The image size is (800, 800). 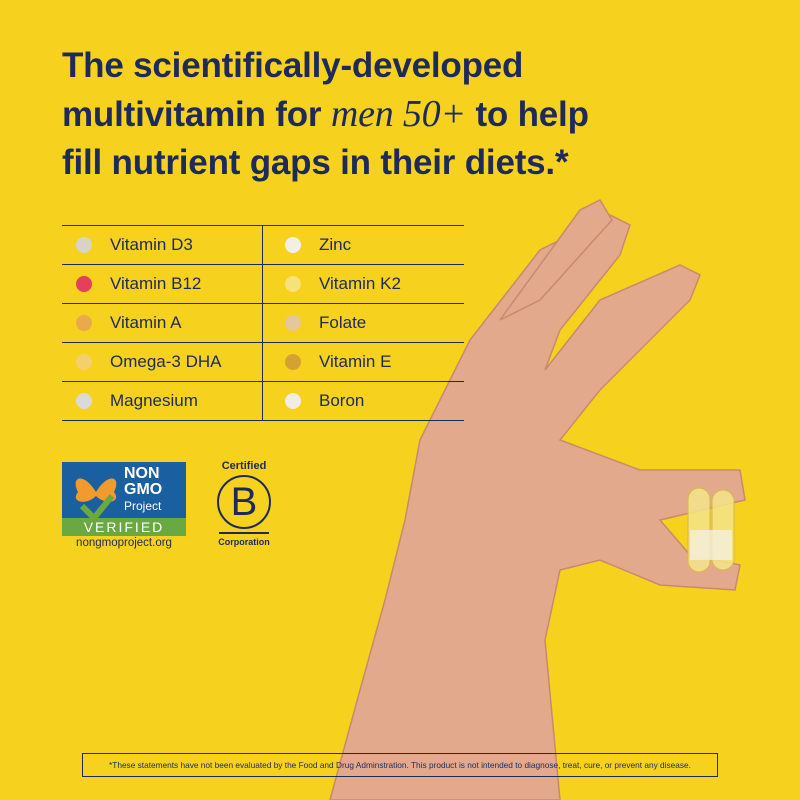 What do you see at coordinates (143, 506) in the screenshot?
I see `badge-text: Project` at bounding box center [143, 506].